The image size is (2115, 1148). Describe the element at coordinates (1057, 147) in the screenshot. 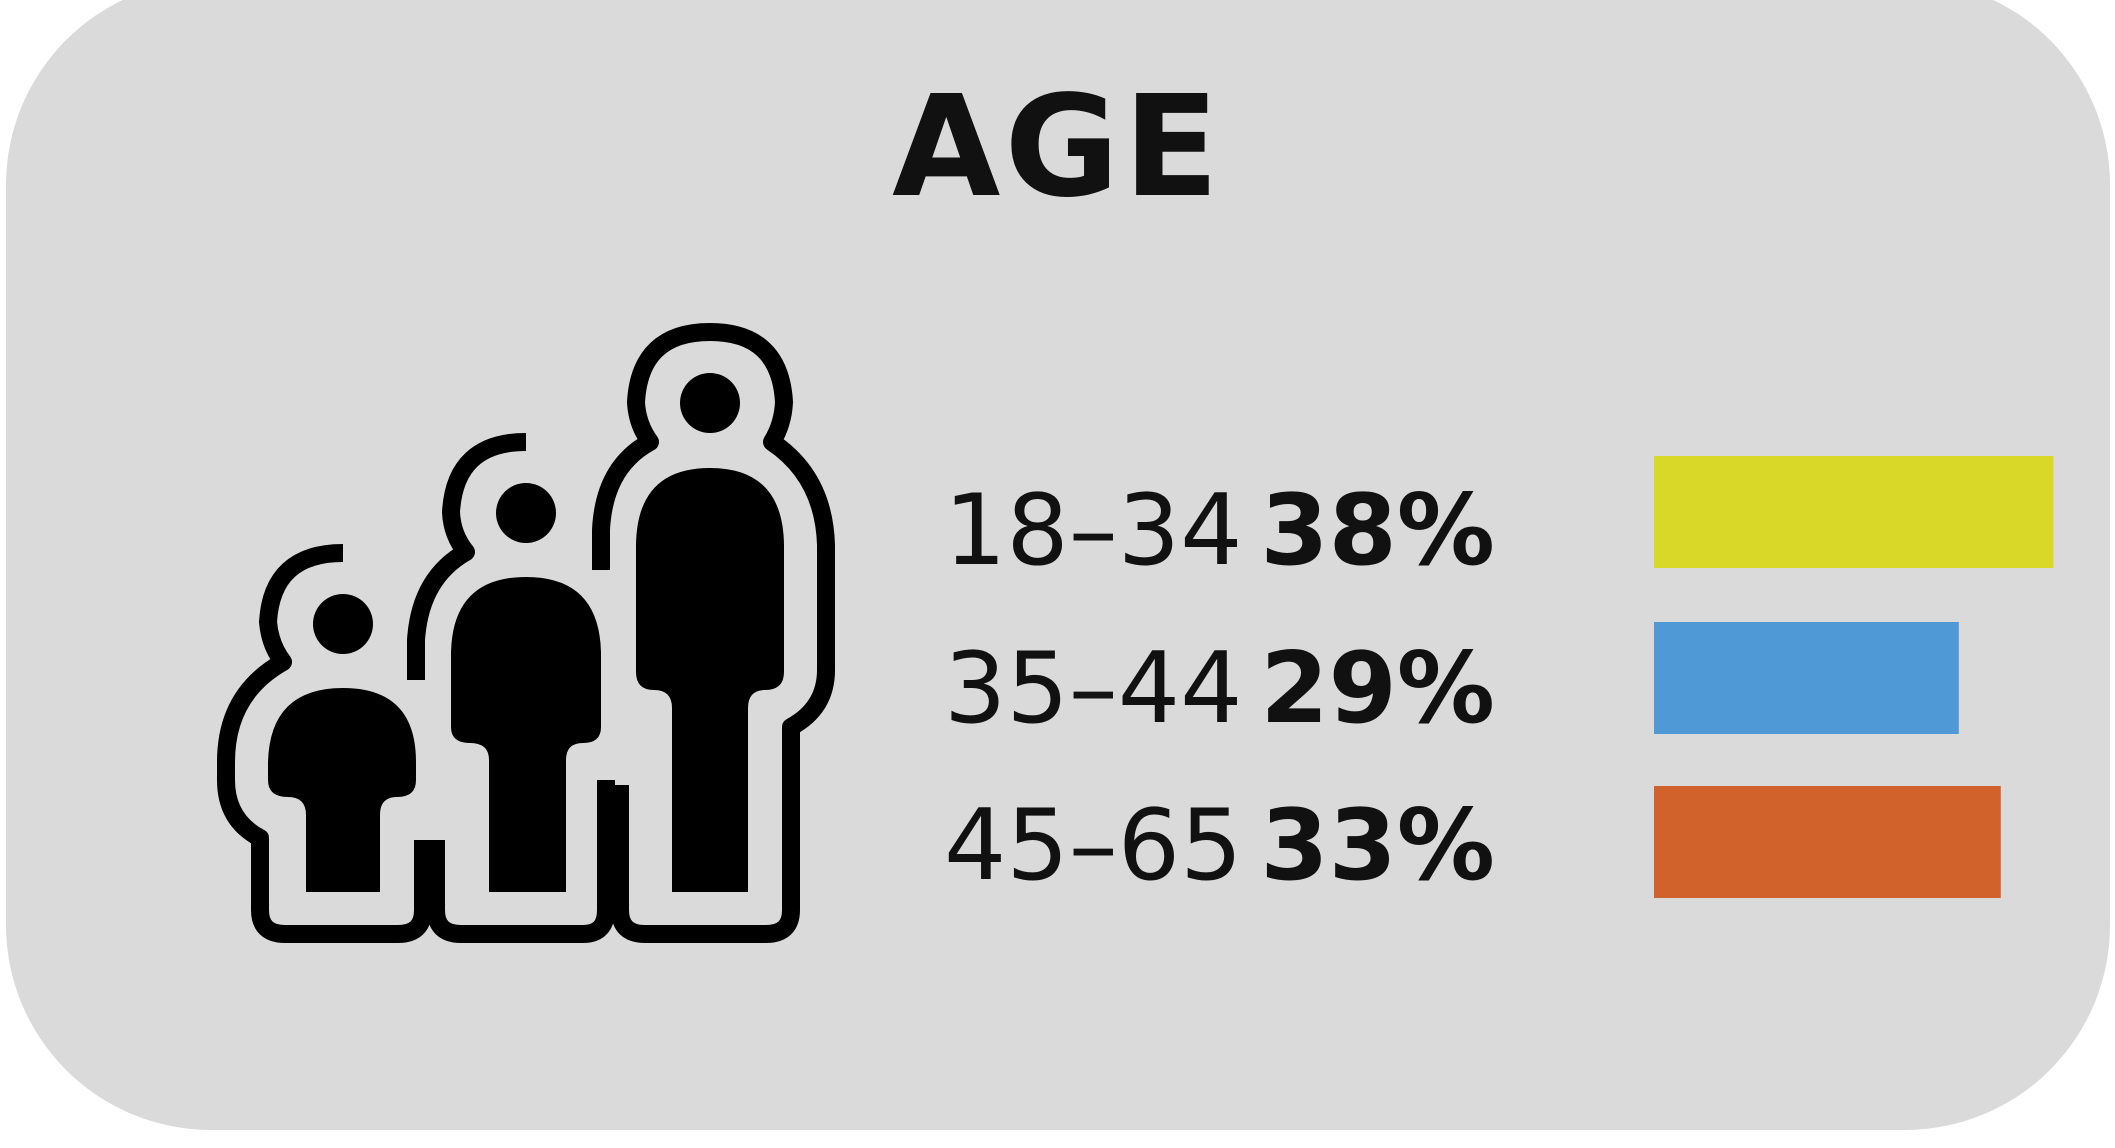

I see `chart-title: AGE` at that location.